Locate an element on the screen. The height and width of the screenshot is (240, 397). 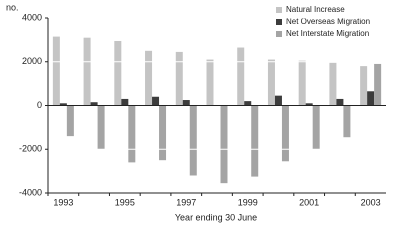
y-tick-label: -2000 is located at coordinates (30, 149).